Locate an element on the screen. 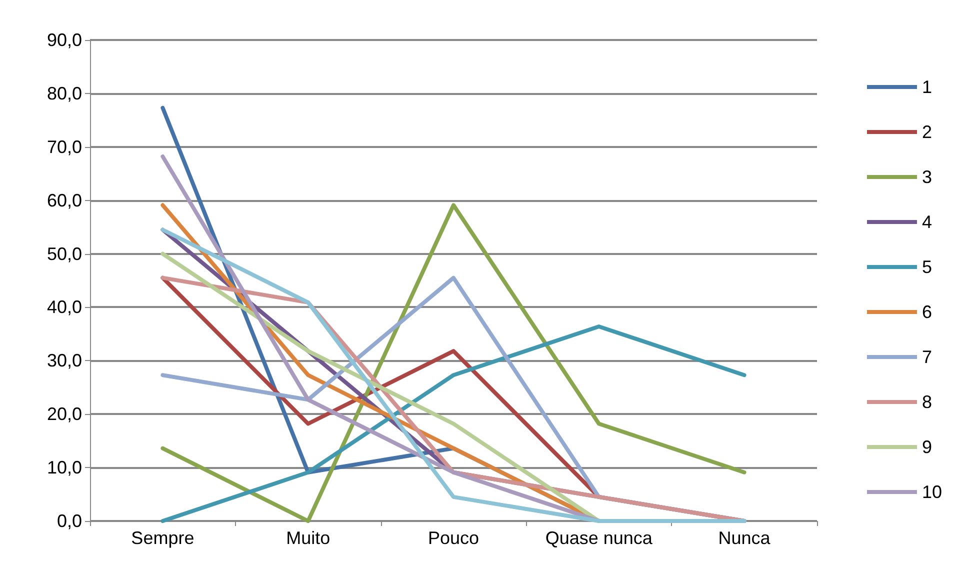  legend-label: 9 is located at coordinates (927, 447).